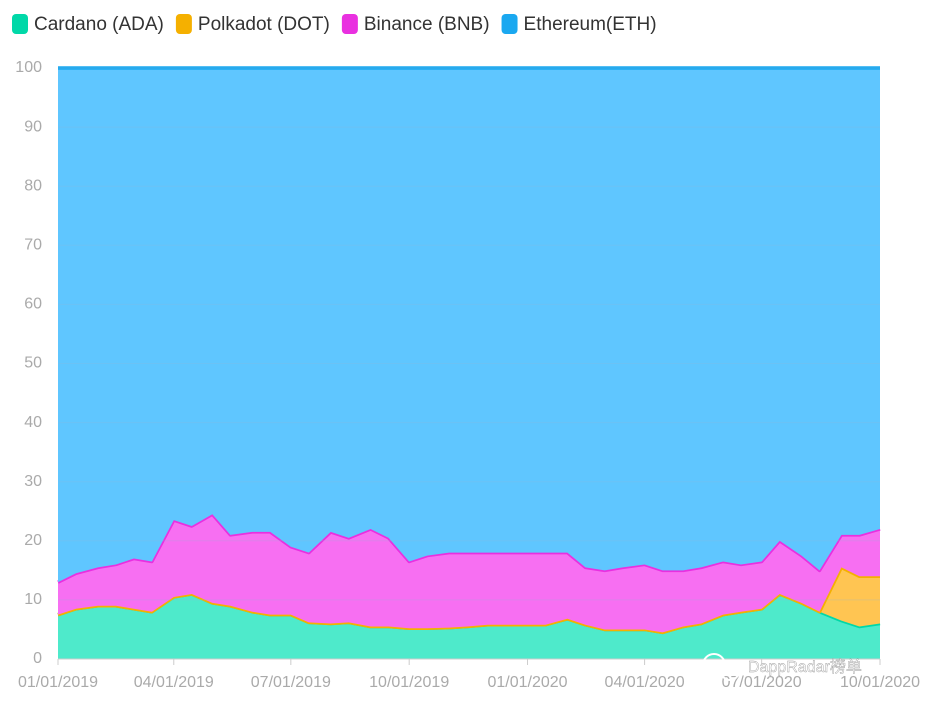  Describe the element at coordinates (37, 658) in the screenshot. I see `y-tick-label: 0` at that location.